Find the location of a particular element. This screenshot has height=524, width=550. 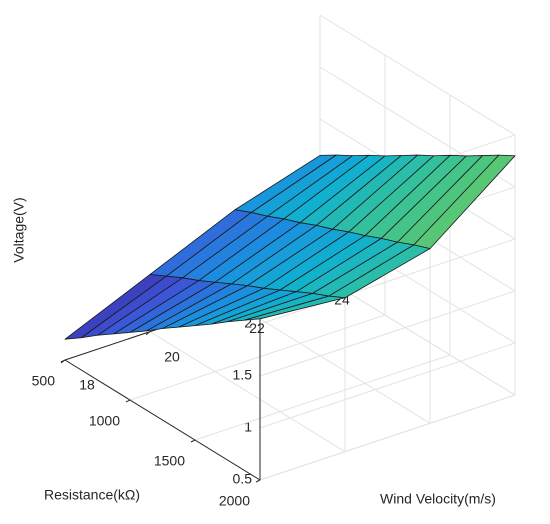

x-axis-label: Wind Velocity(m/s) is located at coordinates (438, 499).